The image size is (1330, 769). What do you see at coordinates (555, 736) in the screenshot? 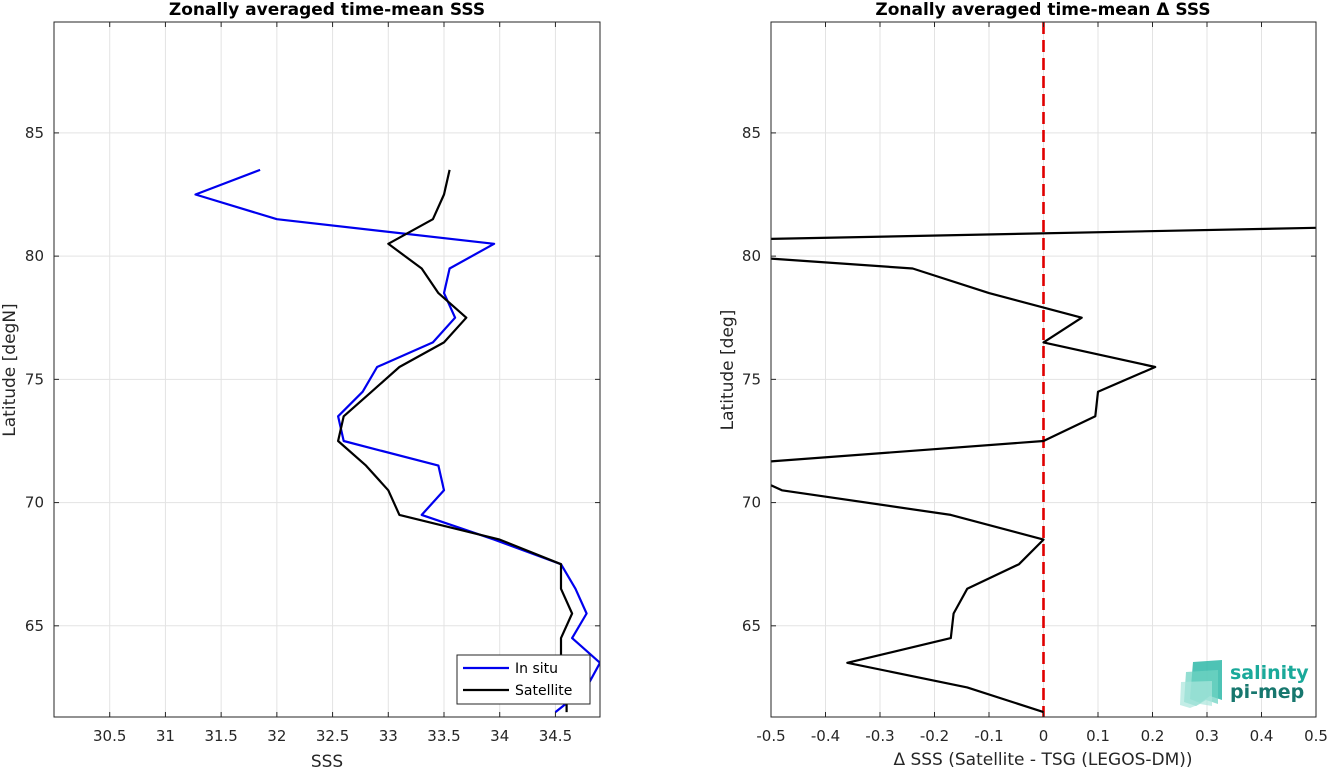
I see `left-x-tick-label: 34.5` at bounding box center [555, 736].